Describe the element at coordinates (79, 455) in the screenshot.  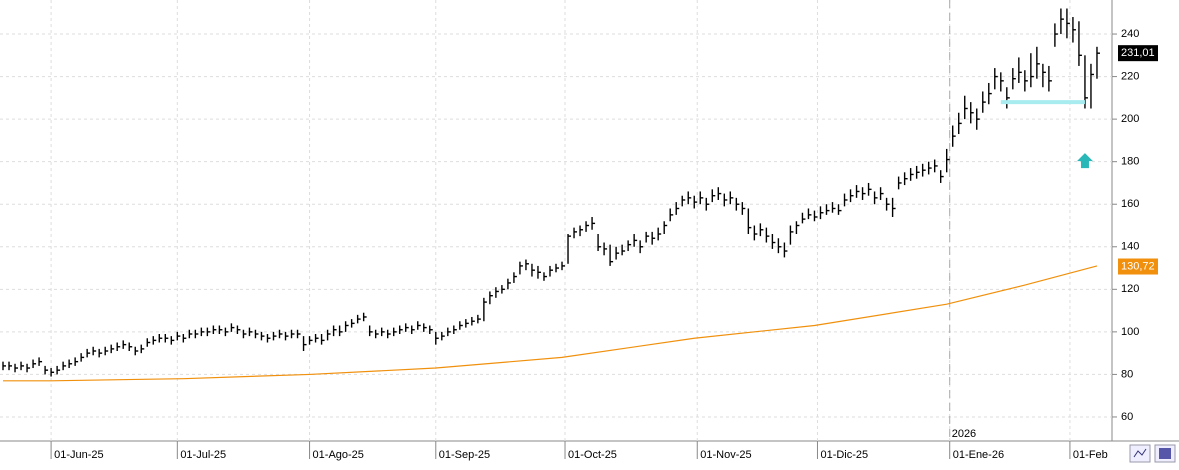
I see `x-tick-label: 01-Jun-25` at that location.